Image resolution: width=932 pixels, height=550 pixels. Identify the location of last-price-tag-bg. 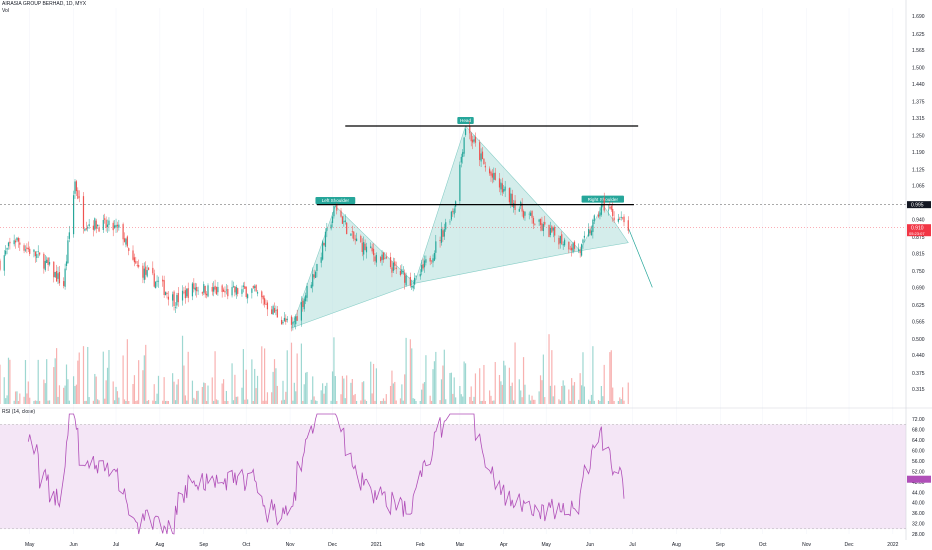
(919, 230).